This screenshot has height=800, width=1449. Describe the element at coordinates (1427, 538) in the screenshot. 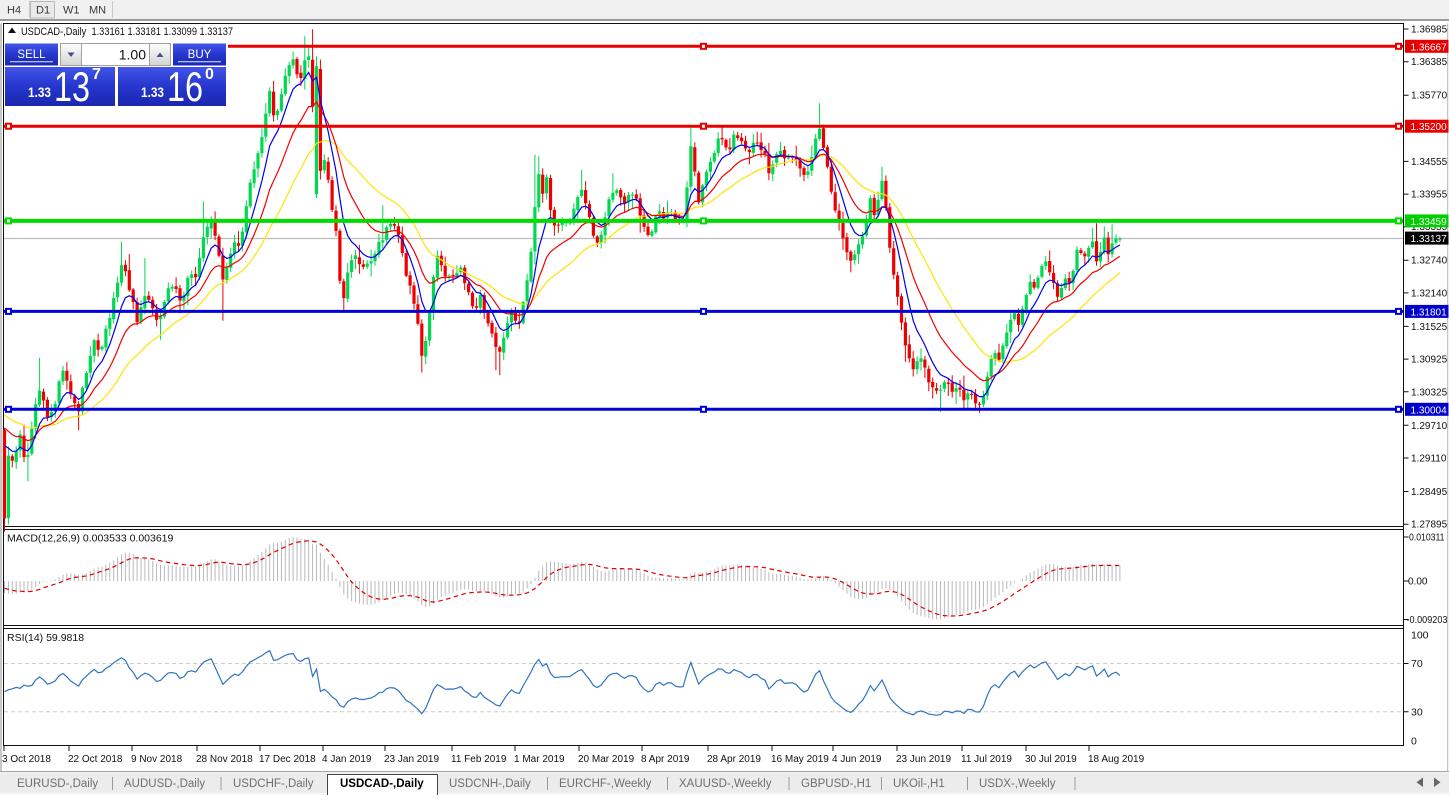

I see `svg-text: 0.010311` at that location.